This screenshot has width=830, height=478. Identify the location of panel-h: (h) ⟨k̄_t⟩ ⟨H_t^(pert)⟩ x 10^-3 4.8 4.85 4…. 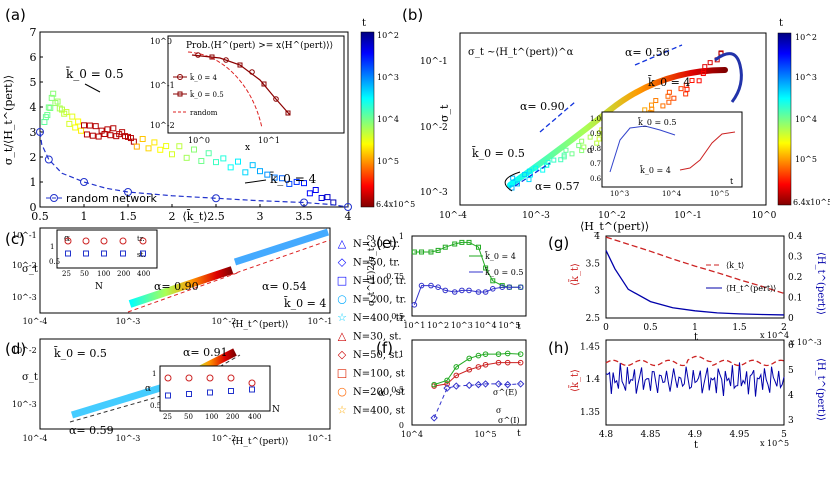
(687, 394).